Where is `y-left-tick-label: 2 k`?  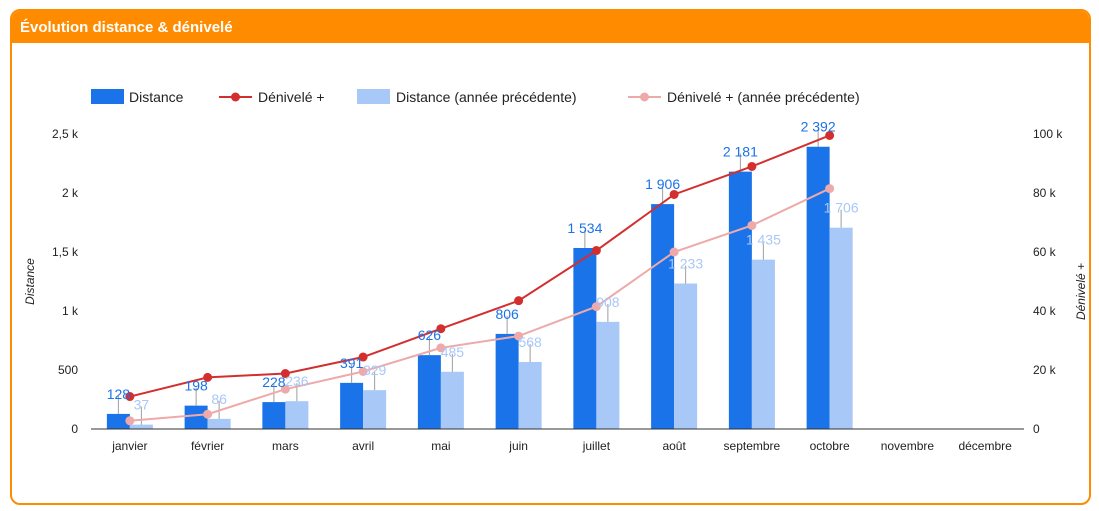
y-left-tick-label: 2 k is located at coordinates (70, 193).